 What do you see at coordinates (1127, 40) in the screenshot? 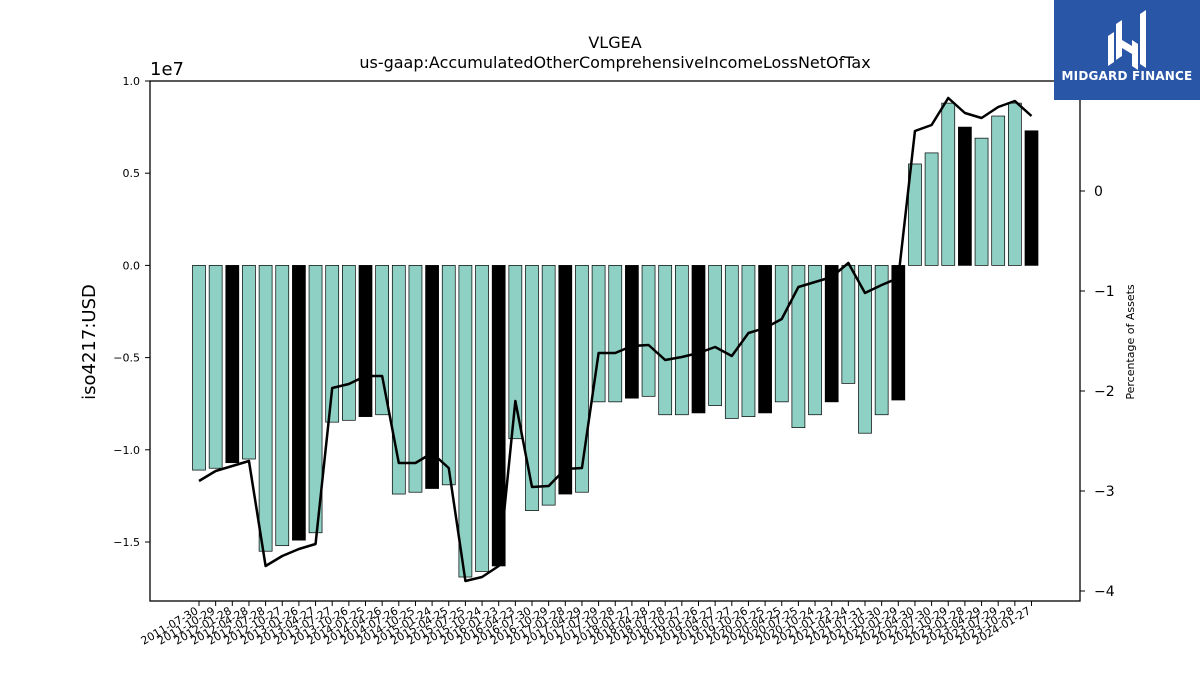
I see `logo-mark-icon` at bounding box center [1127, 40].